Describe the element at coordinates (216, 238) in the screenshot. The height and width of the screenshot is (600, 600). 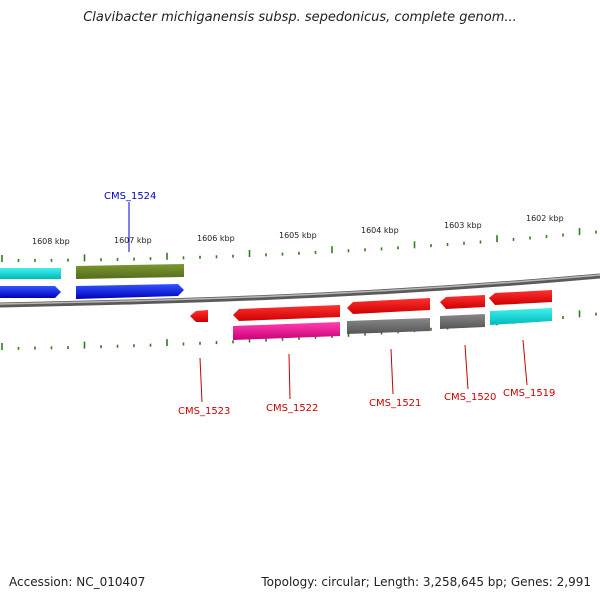
I see `scale-label-1606: 1606 kbp` at that location.